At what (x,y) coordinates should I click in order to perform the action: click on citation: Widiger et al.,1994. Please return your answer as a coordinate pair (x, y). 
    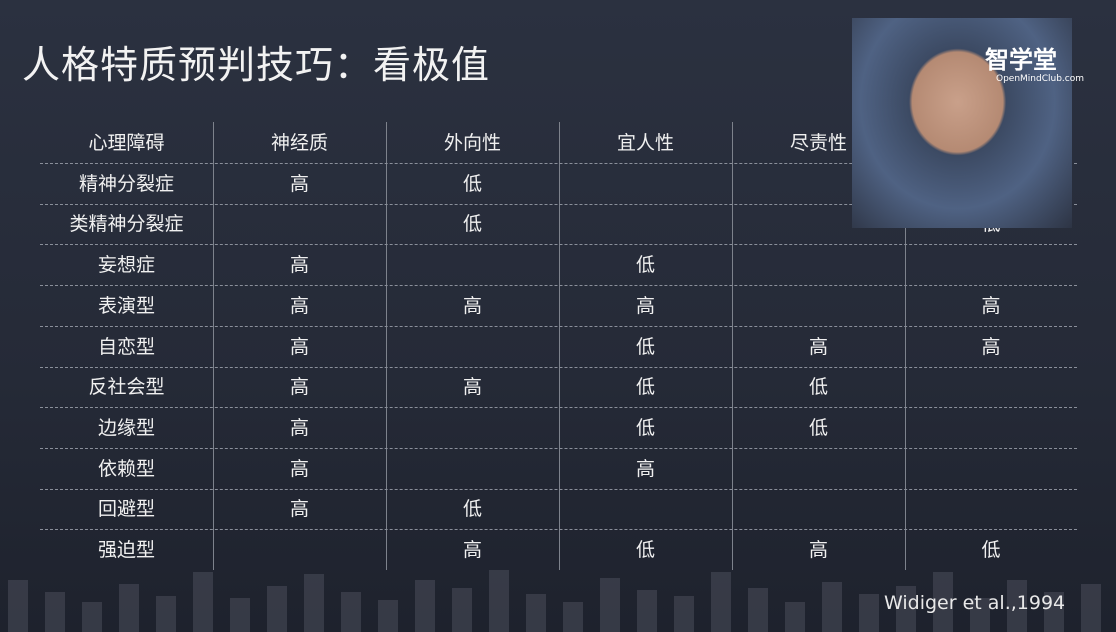
    Looking at the image, I should click on (975, 603).